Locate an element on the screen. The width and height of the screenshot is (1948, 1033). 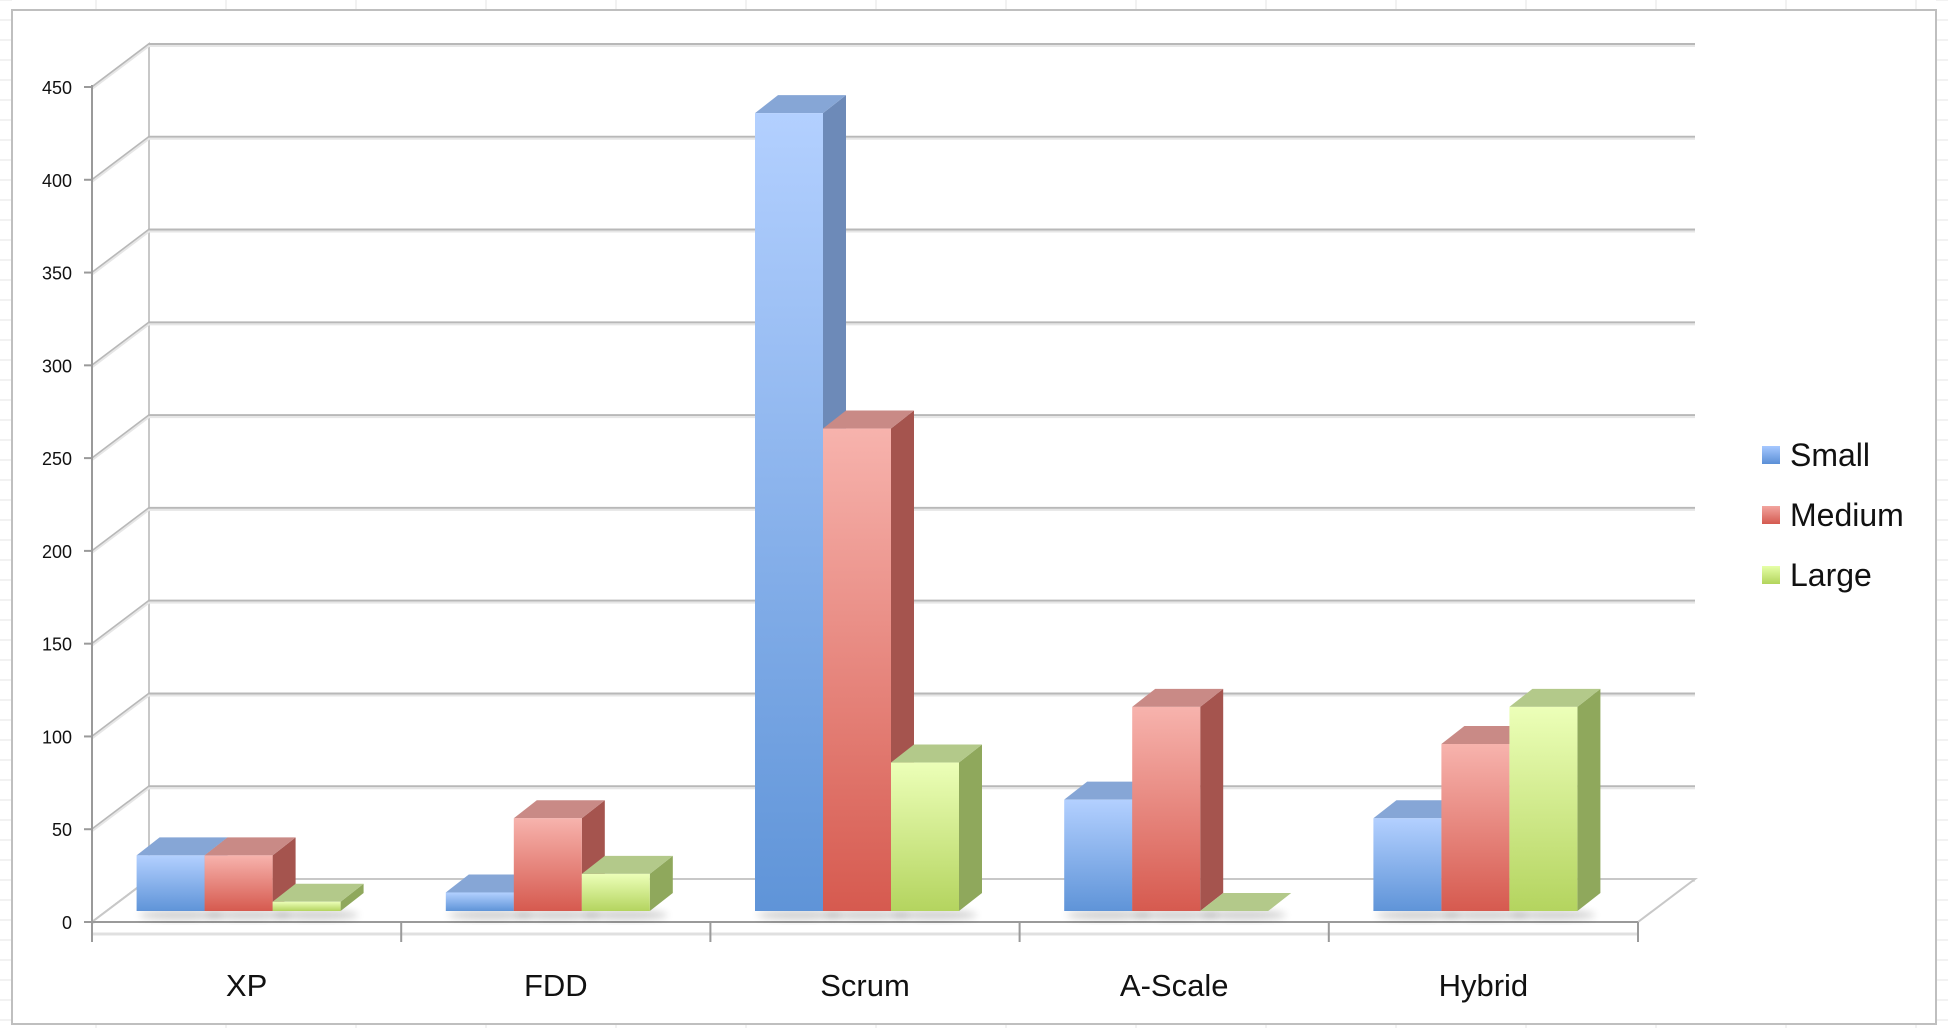
x-tick-label: FDD is located at coordinates (556, 985).